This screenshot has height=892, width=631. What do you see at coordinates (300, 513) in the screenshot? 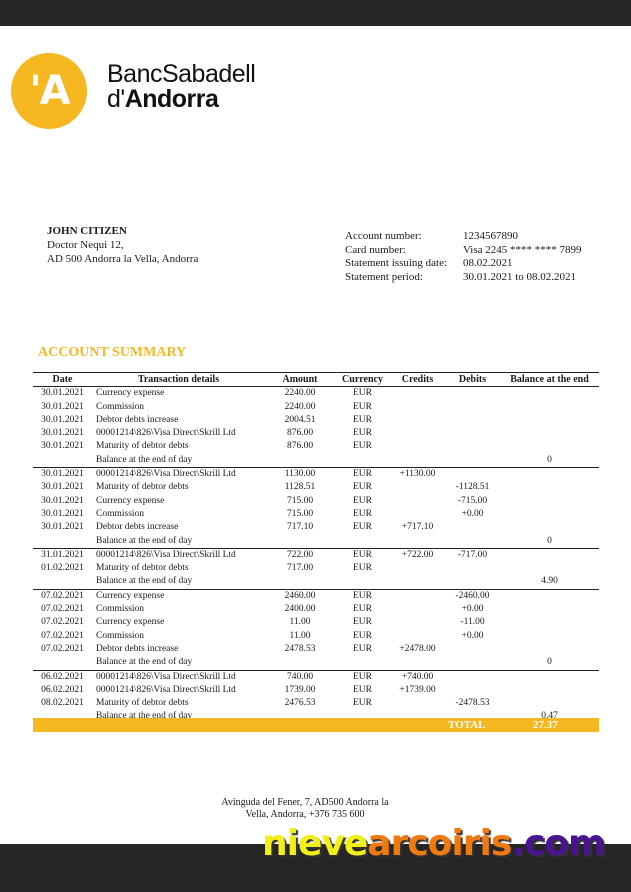
I see `amount-cell: 715.00` at bounding box center [300, 513].